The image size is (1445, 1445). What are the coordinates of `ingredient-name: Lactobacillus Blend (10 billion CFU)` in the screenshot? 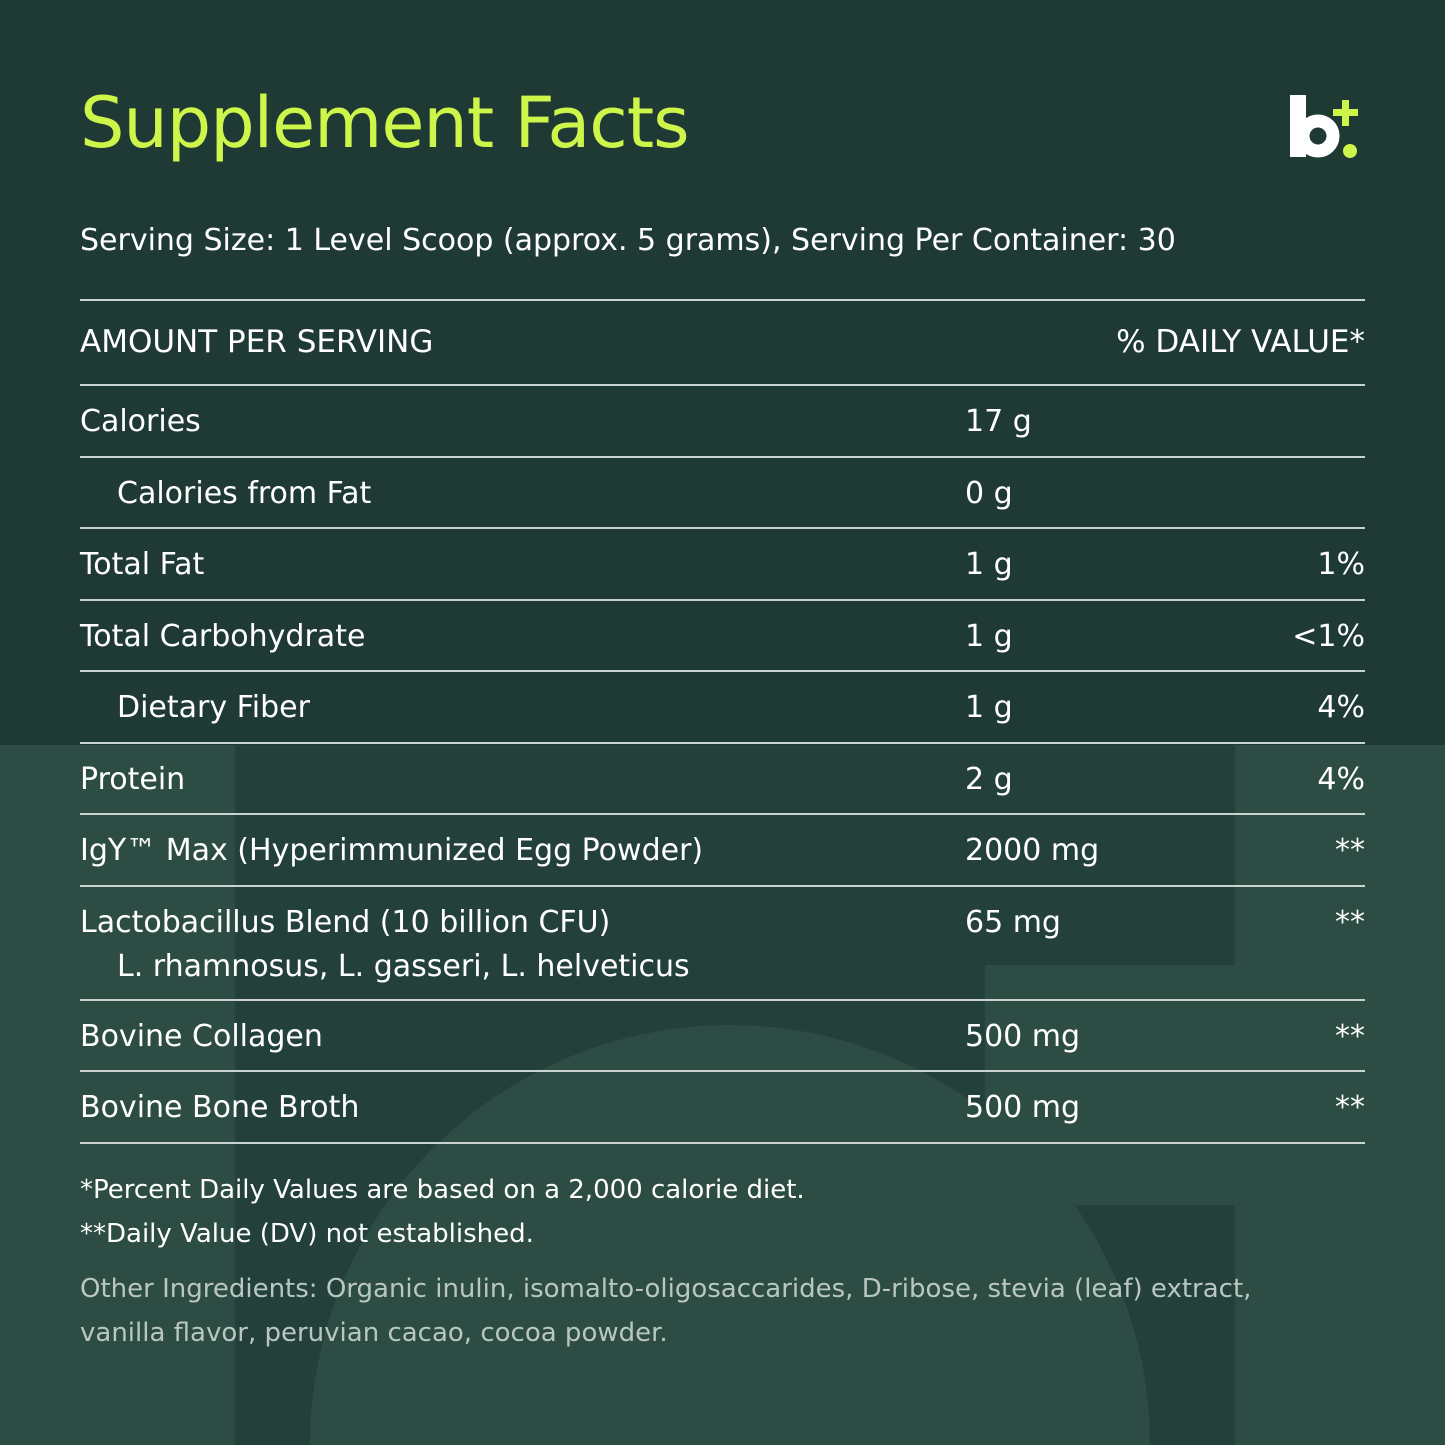 It's located at (345, 922).